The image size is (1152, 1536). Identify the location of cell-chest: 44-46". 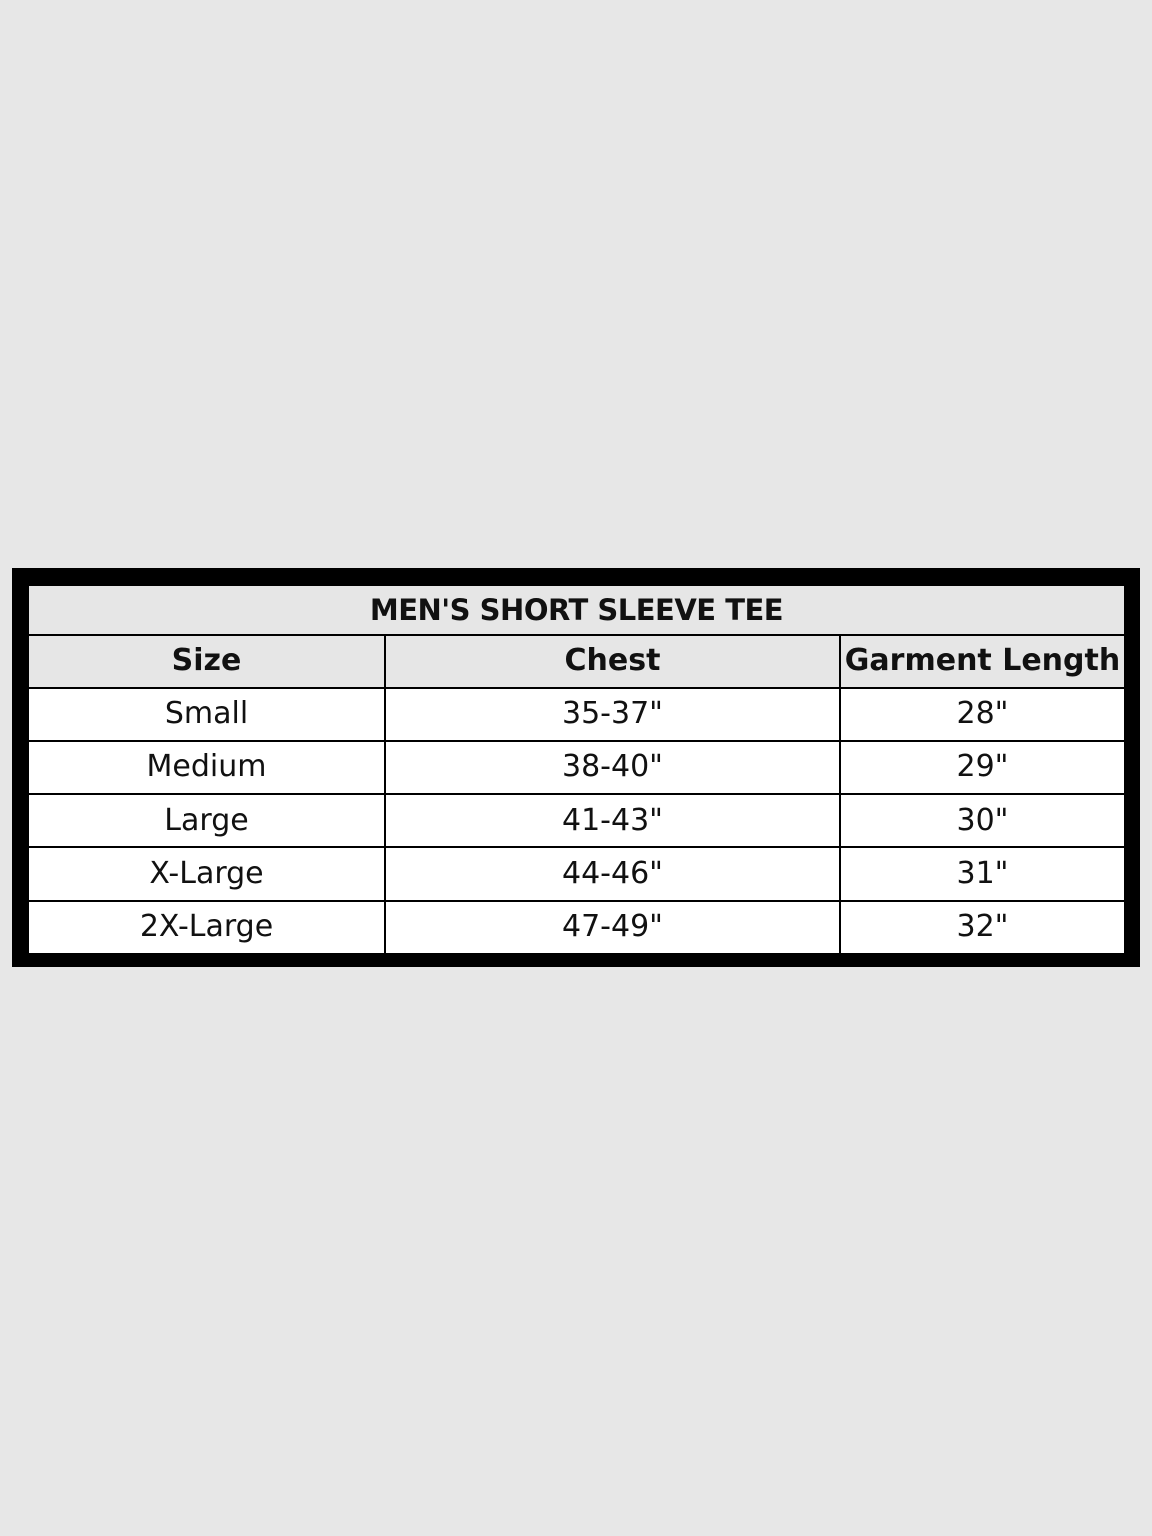
(612, 874).